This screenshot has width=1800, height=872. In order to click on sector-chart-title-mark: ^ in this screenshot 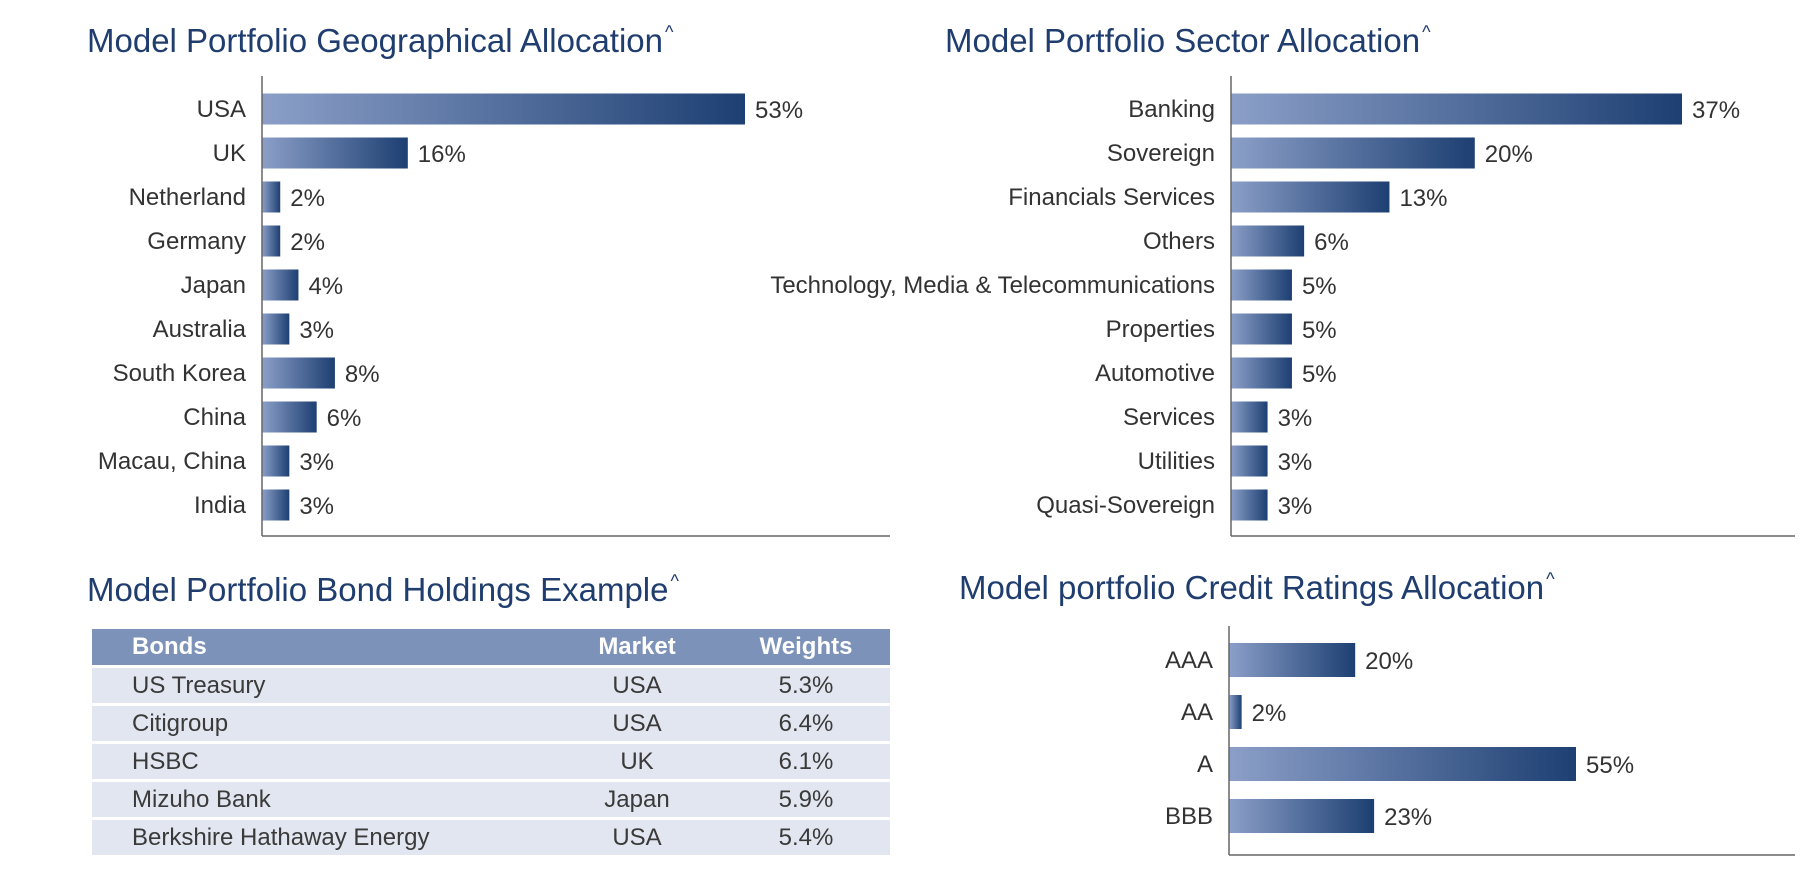, I will do `click(1426, 32)`.